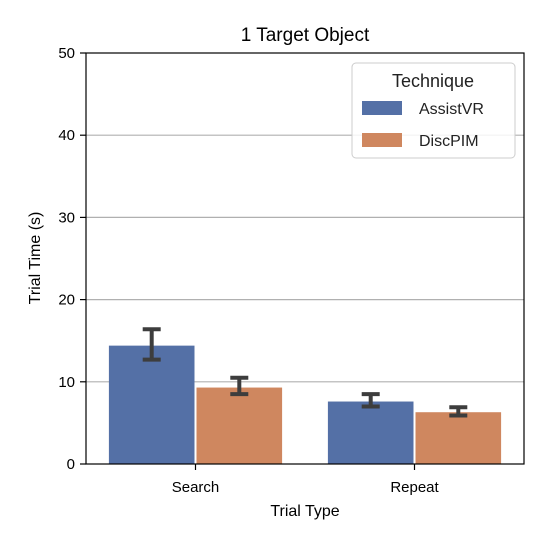 The width and height of the screenshot is (548, 548). What do you see at coordinates (449, 141) in the screenshot?
I see `legend-label-discpim: DiscPIM` at bounding box center [449, 141].